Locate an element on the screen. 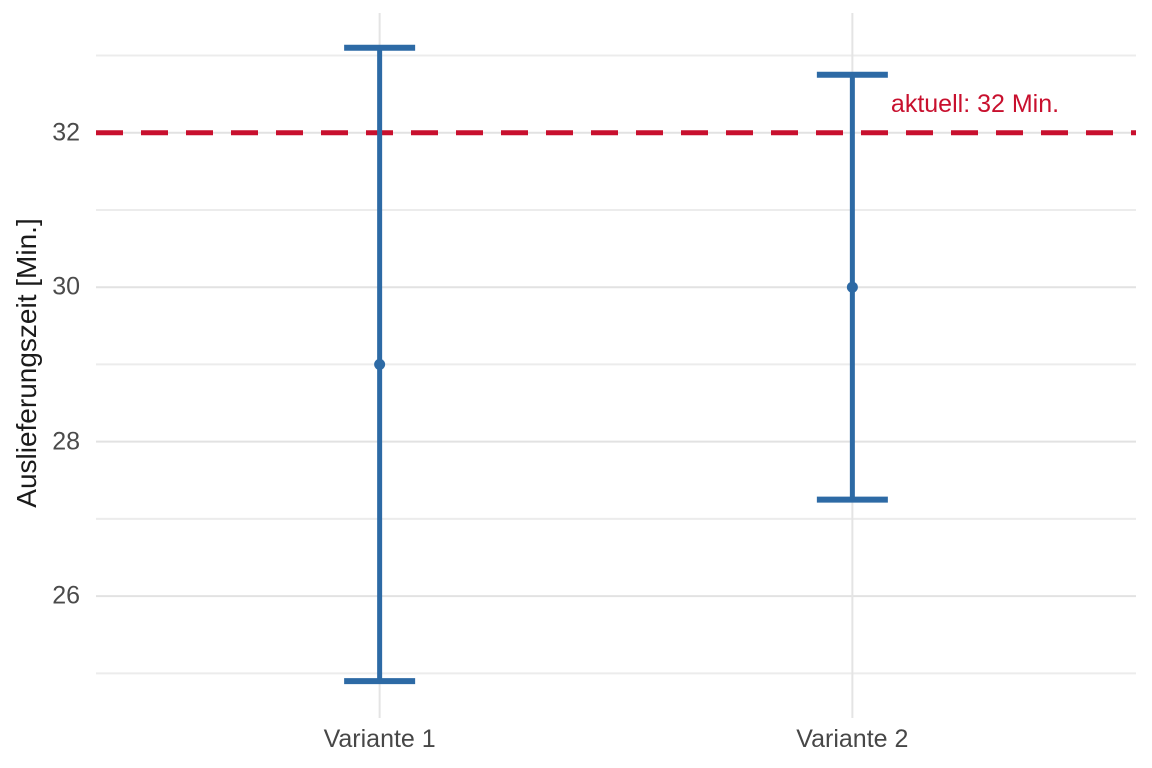  y-tick-label: 26 is located at coordinates (66, 595).